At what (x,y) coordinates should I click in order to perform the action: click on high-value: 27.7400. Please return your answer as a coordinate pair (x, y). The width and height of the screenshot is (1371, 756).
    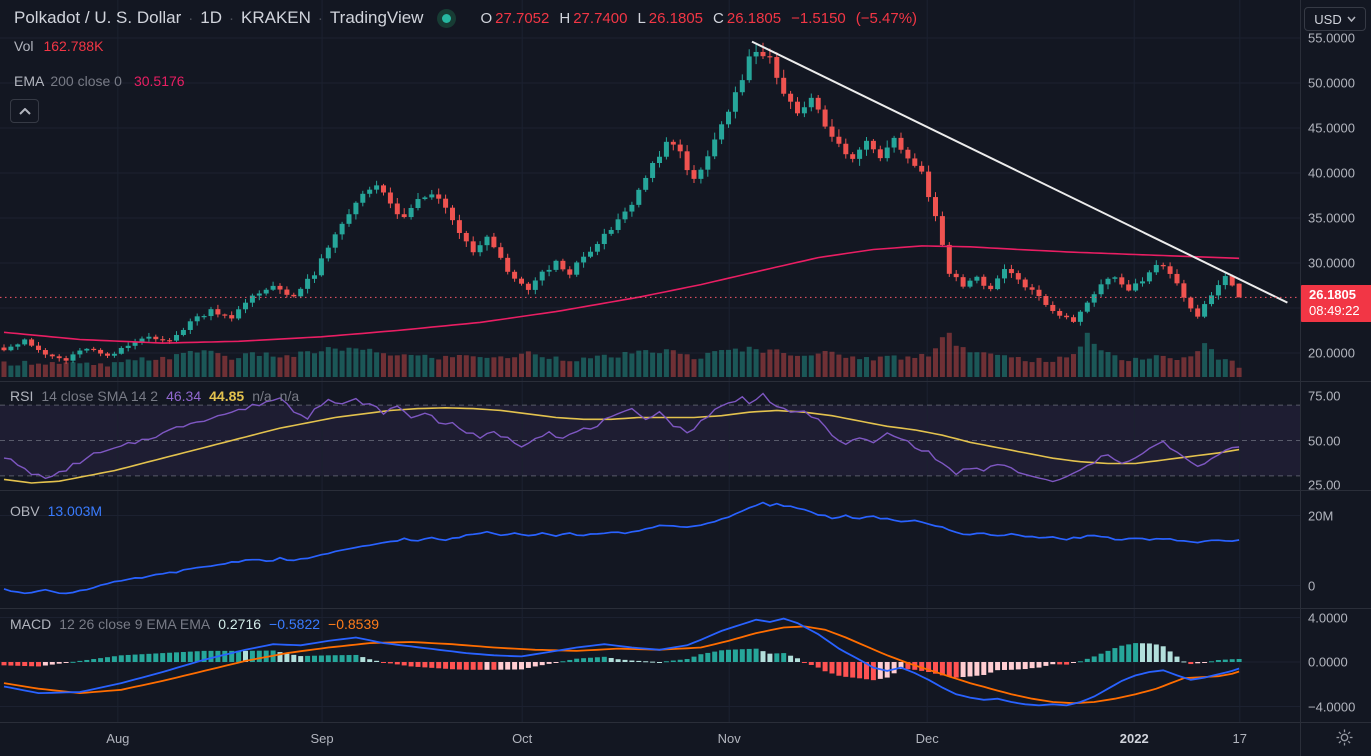
    Looking at the image, I should click on (600, 18).